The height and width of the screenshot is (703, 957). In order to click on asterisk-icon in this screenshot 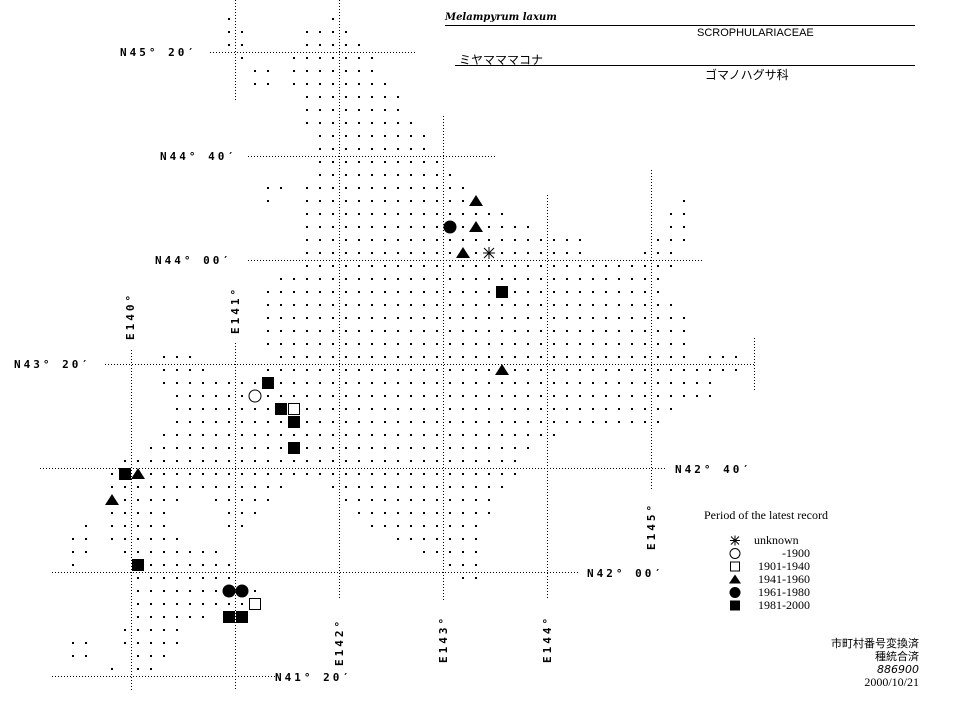, I will do `click(489, 253)`.